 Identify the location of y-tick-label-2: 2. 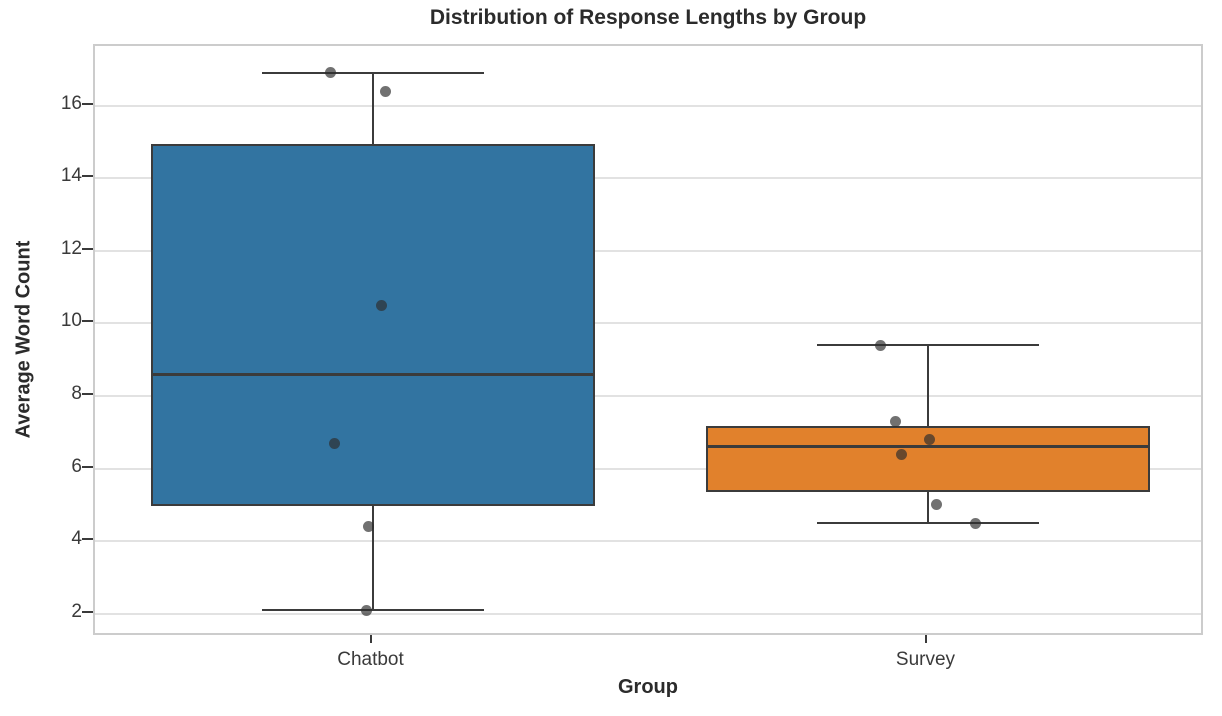
(76, 611).